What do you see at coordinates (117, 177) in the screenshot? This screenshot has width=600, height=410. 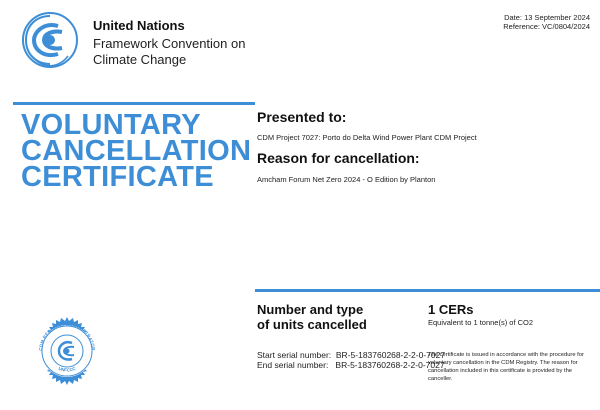 I see `title-line3: CERTIFICATE` at bounding box center [117, 177].